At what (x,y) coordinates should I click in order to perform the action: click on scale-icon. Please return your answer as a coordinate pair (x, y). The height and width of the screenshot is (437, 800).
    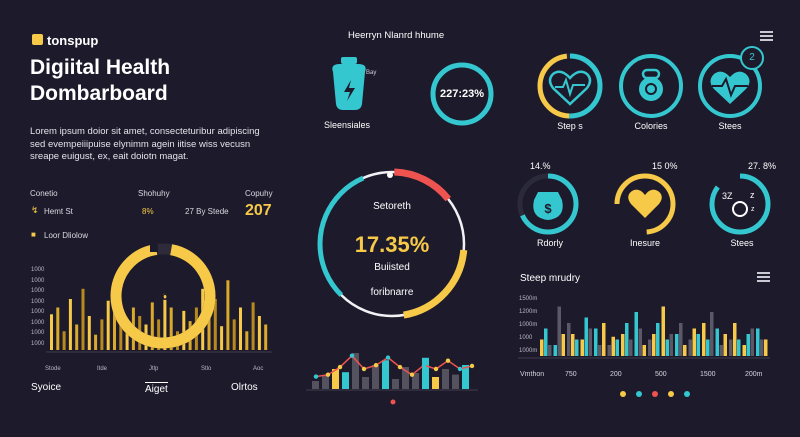
    Looking at the image, I should click on (349, 83).